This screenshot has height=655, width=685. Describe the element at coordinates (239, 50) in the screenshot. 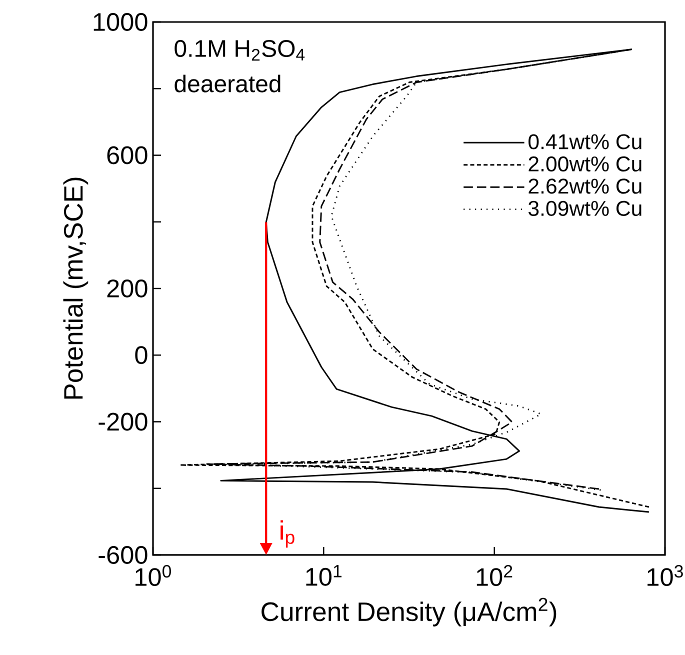

I see `annotation: 0.1M H$_{2}$SO$_{4}$` at that location.